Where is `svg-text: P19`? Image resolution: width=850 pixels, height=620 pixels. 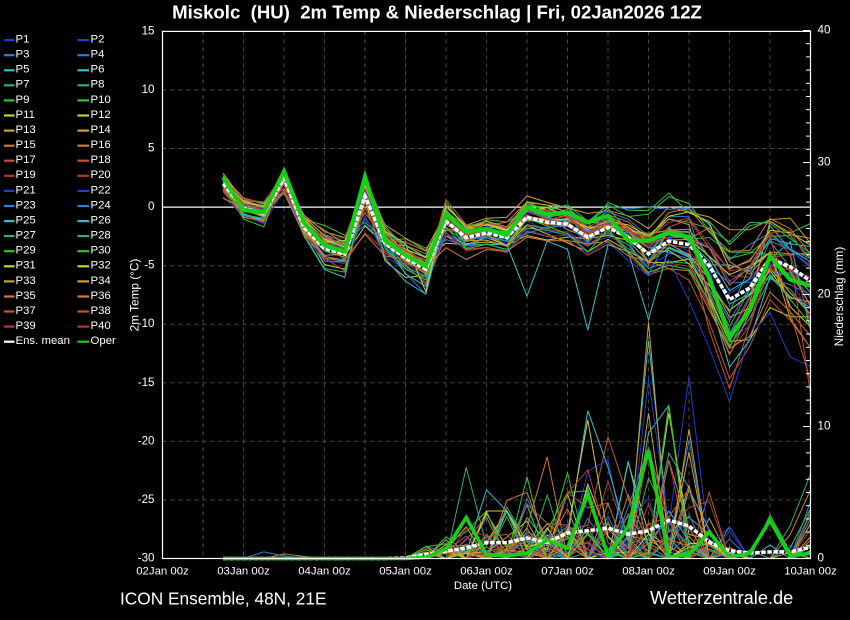 svg-text: P19 is located at coordinates (26, 175).